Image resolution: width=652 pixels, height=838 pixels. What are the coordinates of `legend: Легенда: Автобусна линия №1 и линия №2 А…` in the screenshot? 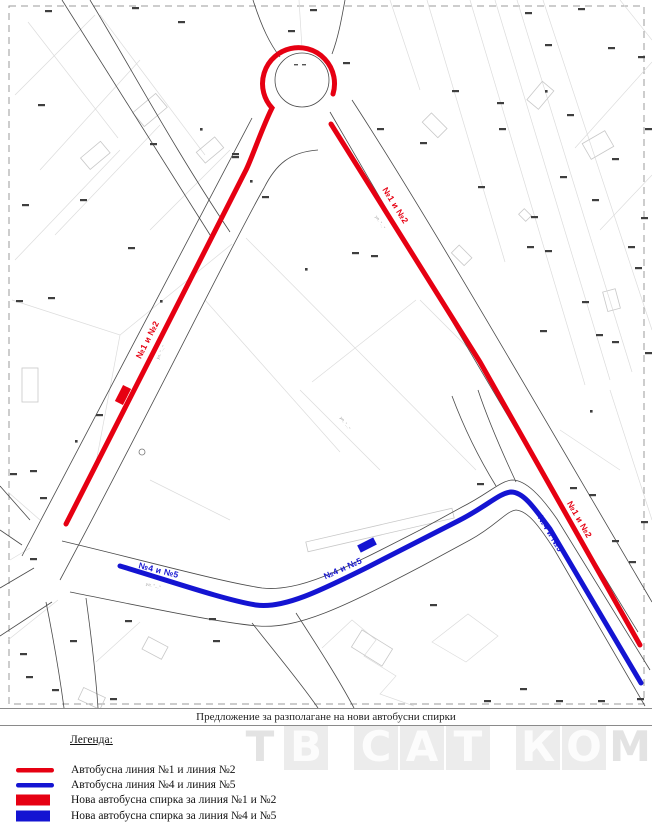 It's located at (326, 783).